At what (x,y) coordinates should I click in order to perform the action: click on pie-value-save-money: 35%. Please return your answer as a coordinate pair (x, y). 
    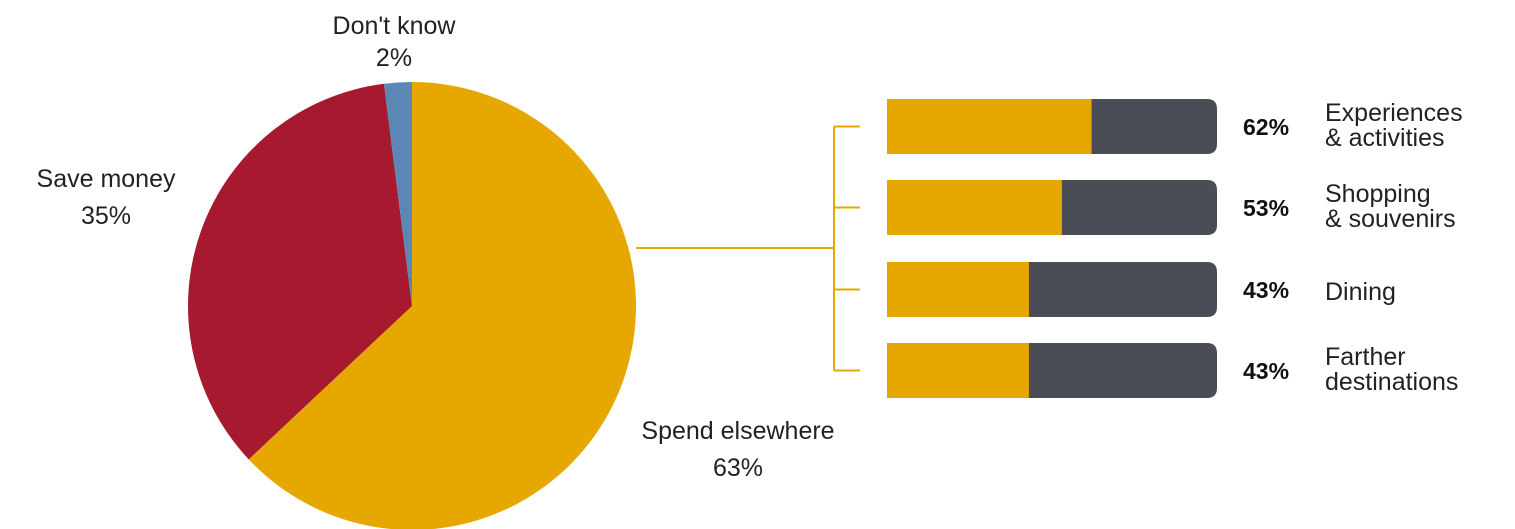
    Looking at the image, I should click on (106, 216).